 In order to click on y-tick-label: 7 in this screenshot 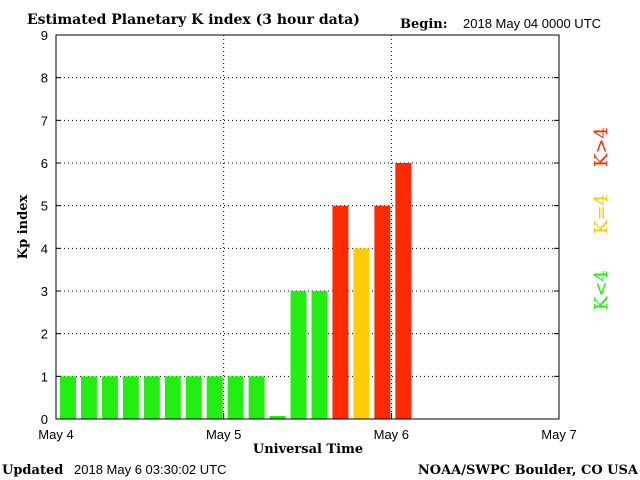, I will do `click(44, 120)`.